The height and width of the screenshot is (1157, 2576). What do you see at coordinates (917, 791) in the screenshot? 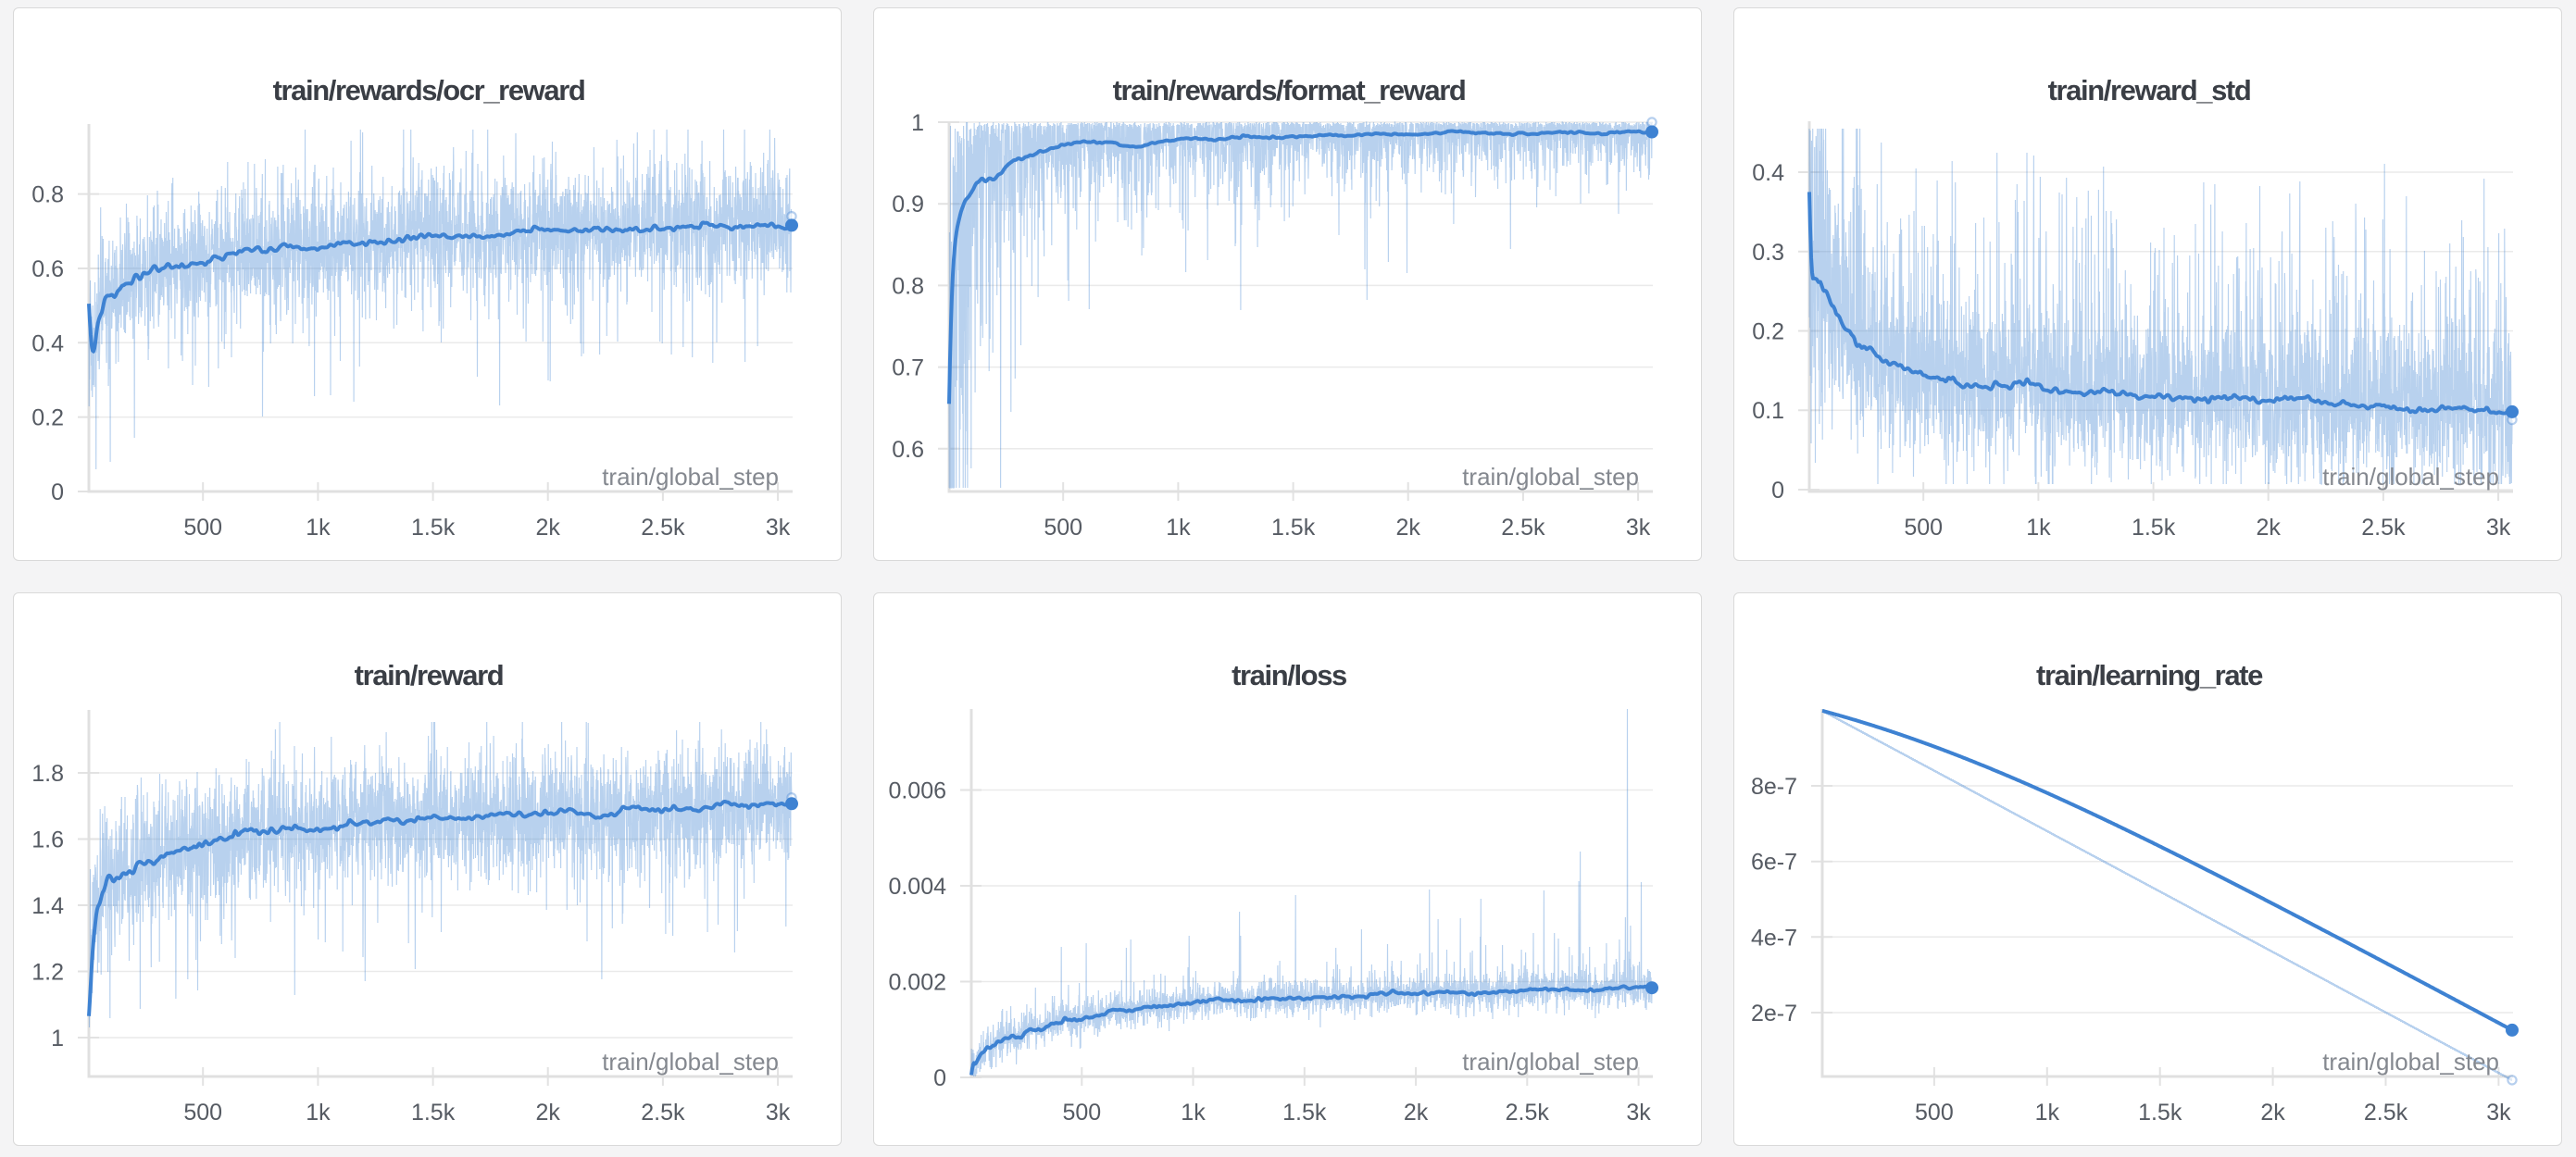
I see `svg-text: 0.006` at bounding box center [917, 791].